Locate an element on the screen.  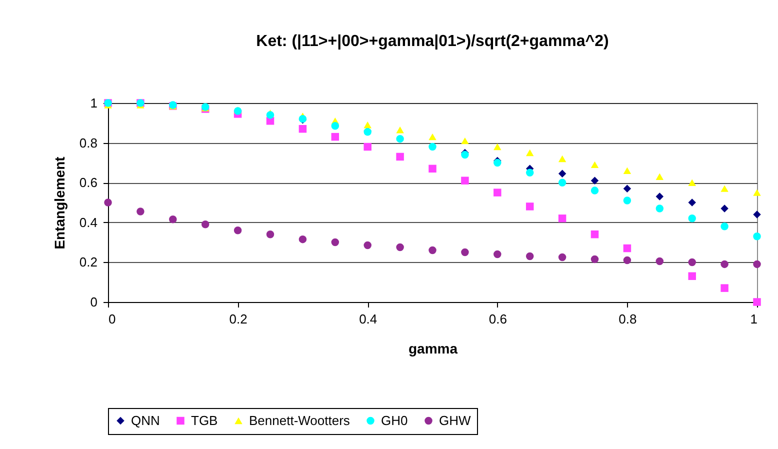
x-tick-label: 0.2 is located at coordinates (238, 319).